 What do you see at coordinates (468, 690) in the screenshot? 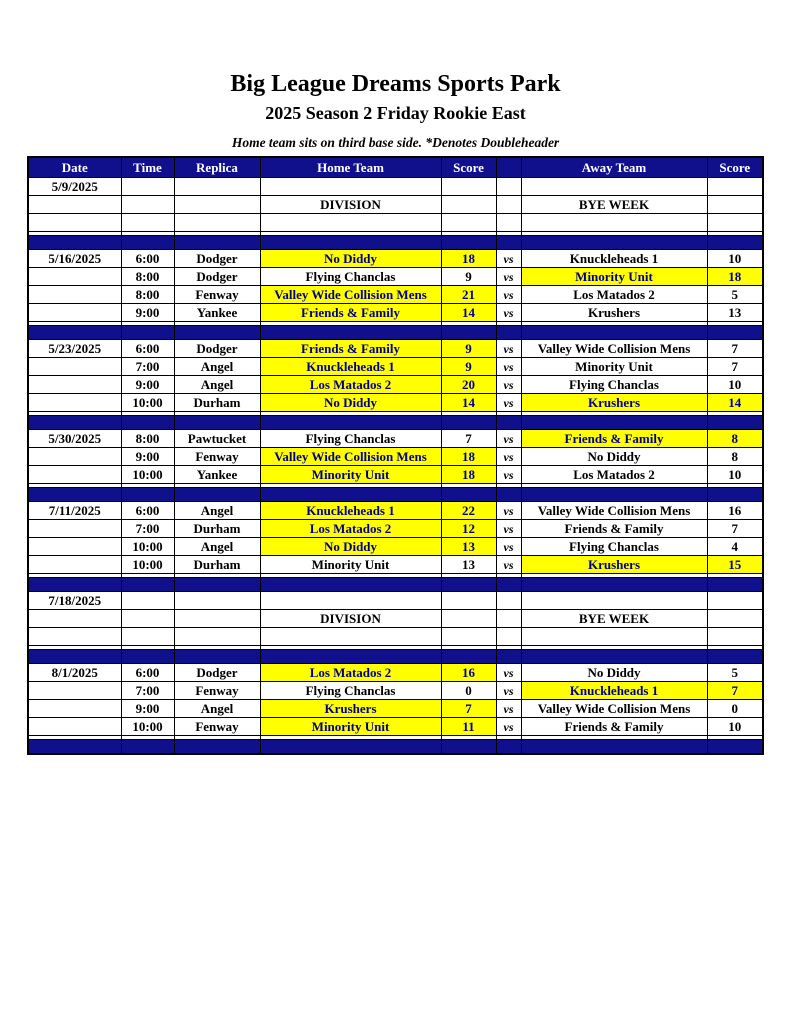
I see `cell-home-score: 0` at bounding box center [468, 690].